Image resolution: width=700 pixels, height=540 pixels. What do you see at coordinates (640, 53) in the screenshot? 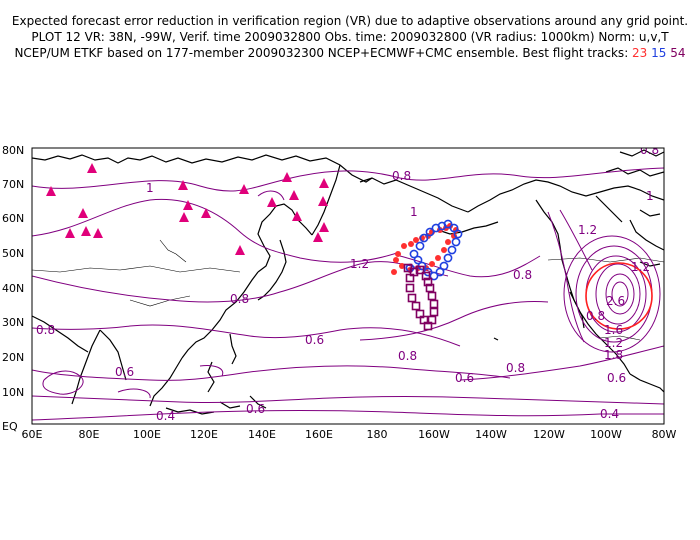
I see `track-id-23: 23` at bounding box center [640, 53].